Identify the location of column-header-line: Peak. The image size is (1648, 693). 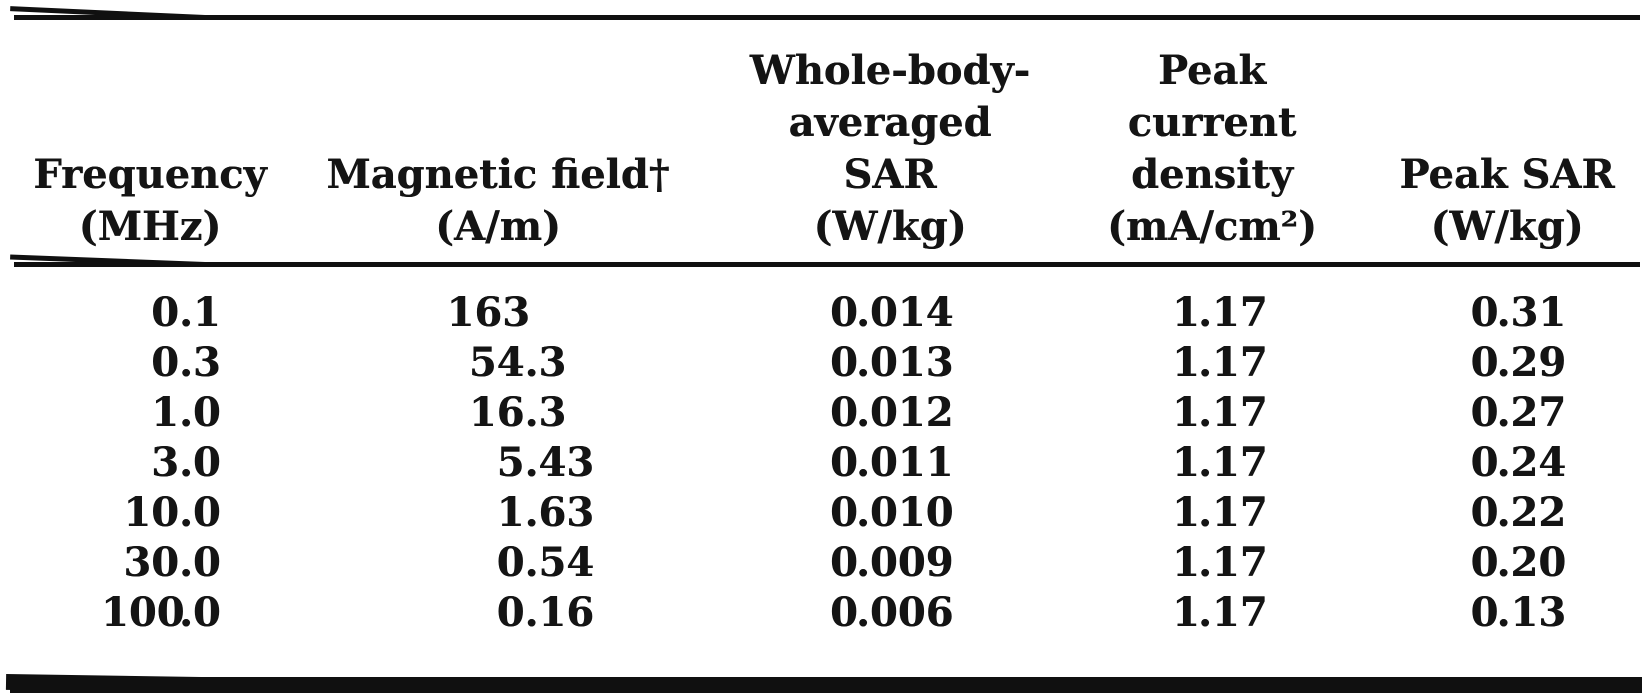
(1212, 70).